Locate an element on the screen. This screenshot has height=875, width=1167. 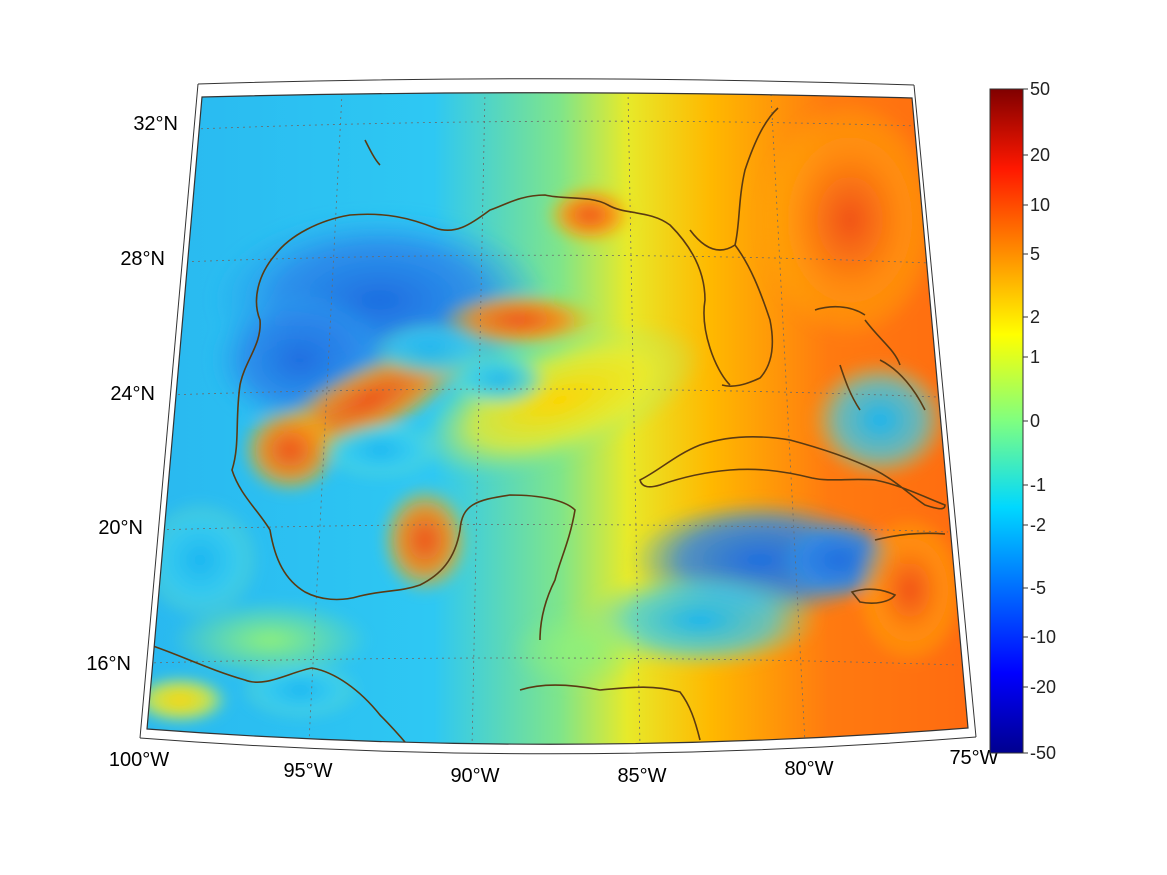
colorbar-tick-label: 0 is located at coordinates (1035, 421).